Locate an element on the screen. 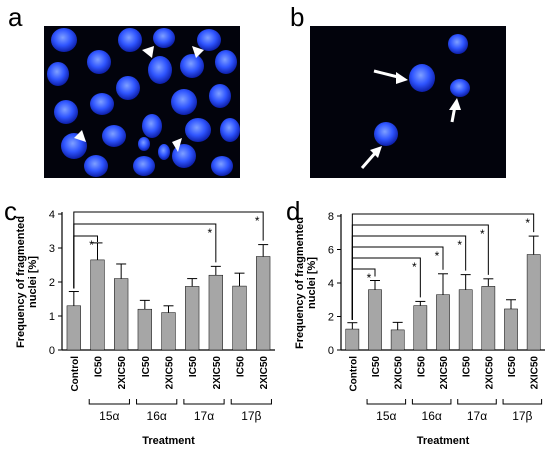  panel-label-b: b is located at coordinates (297, 17).